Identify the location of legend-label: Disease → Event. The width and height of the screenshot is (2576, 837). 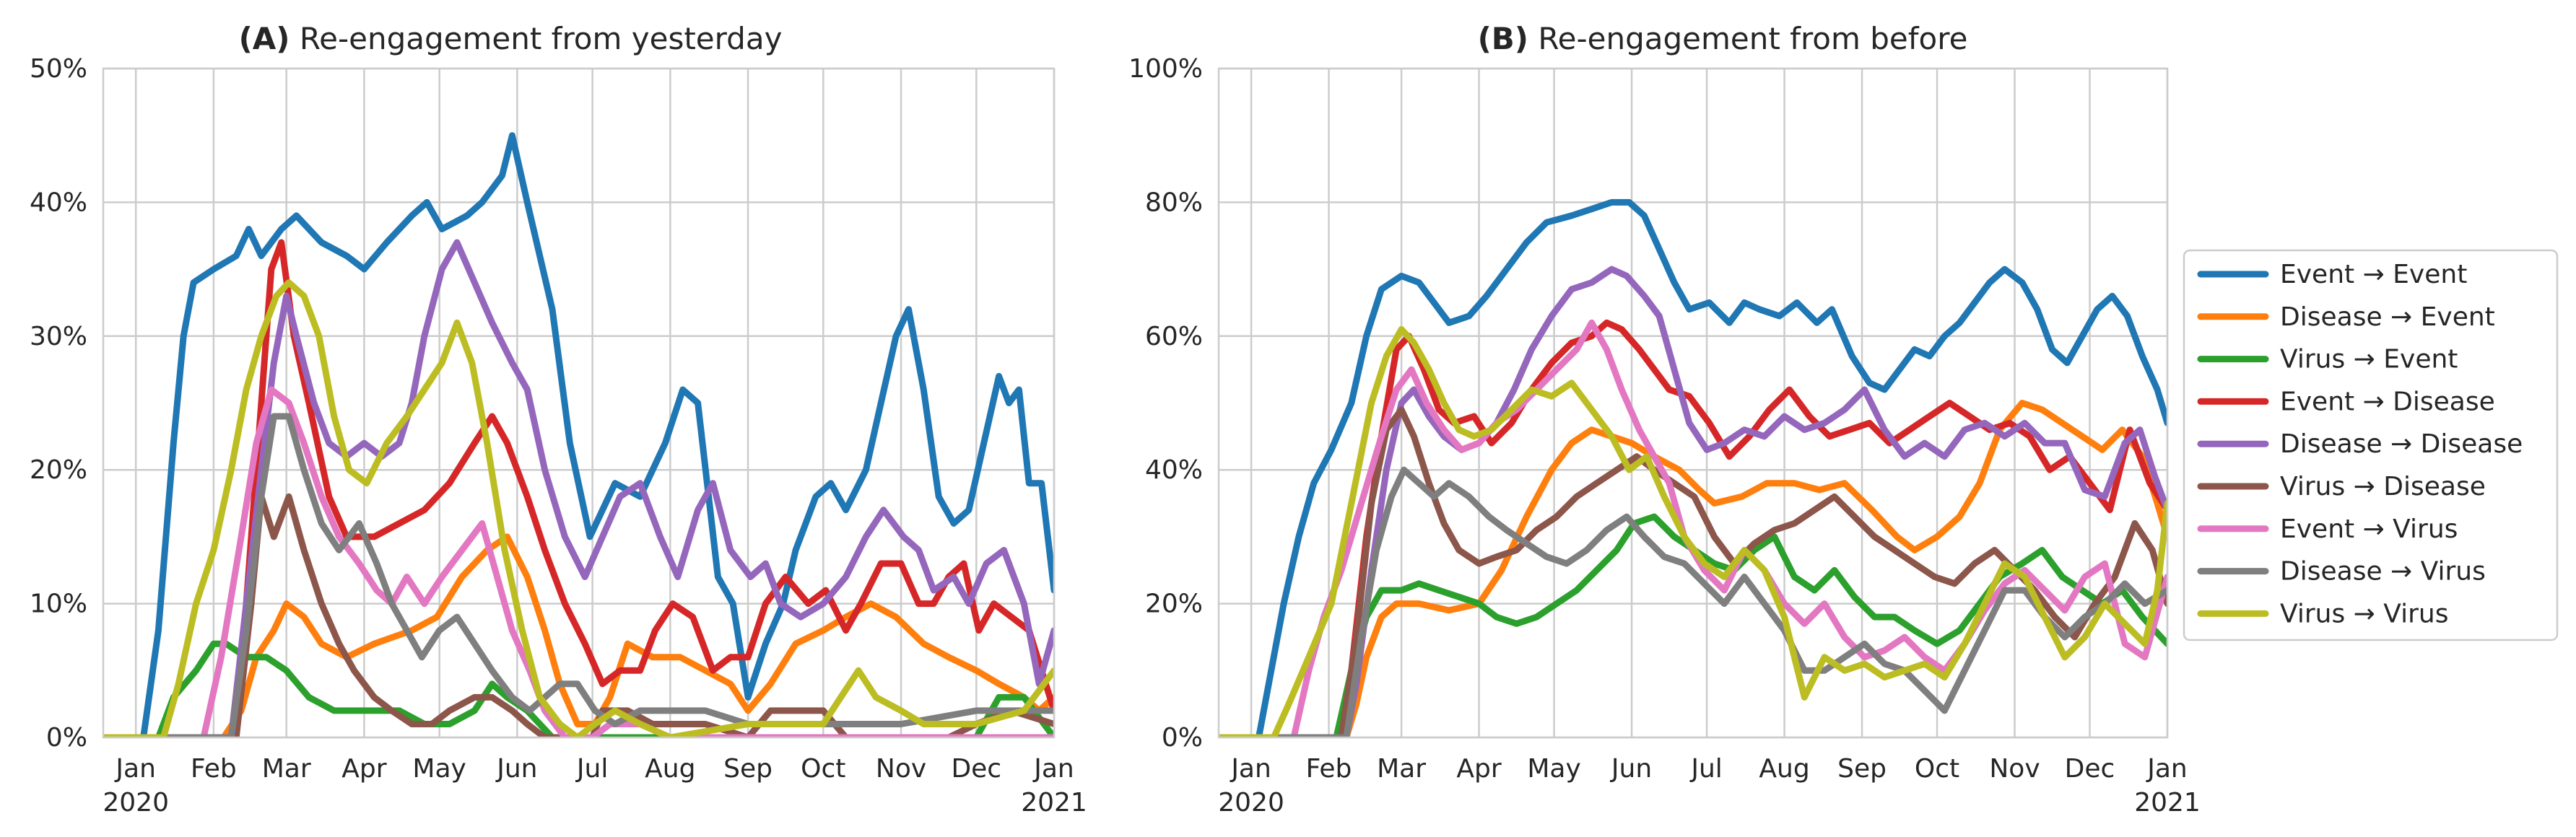
(2387, 317).